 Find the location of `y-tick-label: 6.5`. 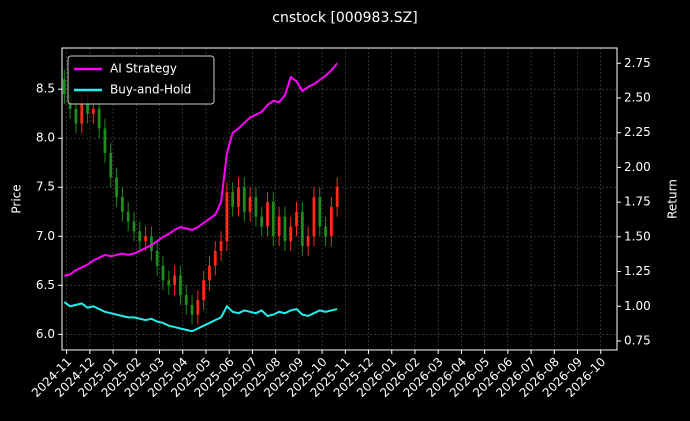

y-tick-label: 6.5 is located at coordinates (45, 285).